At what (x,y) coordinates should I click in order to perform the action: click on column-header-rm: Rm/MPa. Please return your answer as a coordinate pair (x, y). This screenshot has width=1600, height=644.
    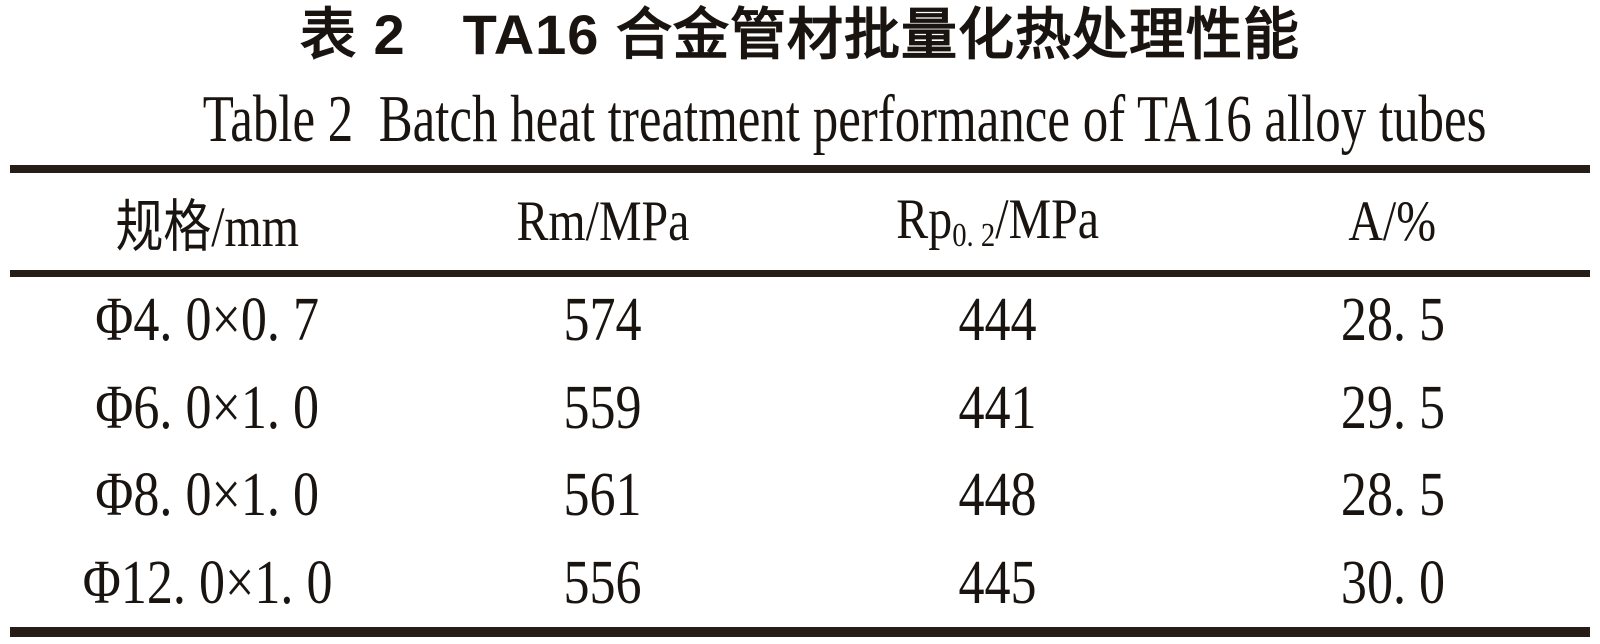
    Looking at the image, I should click on (602, 221).